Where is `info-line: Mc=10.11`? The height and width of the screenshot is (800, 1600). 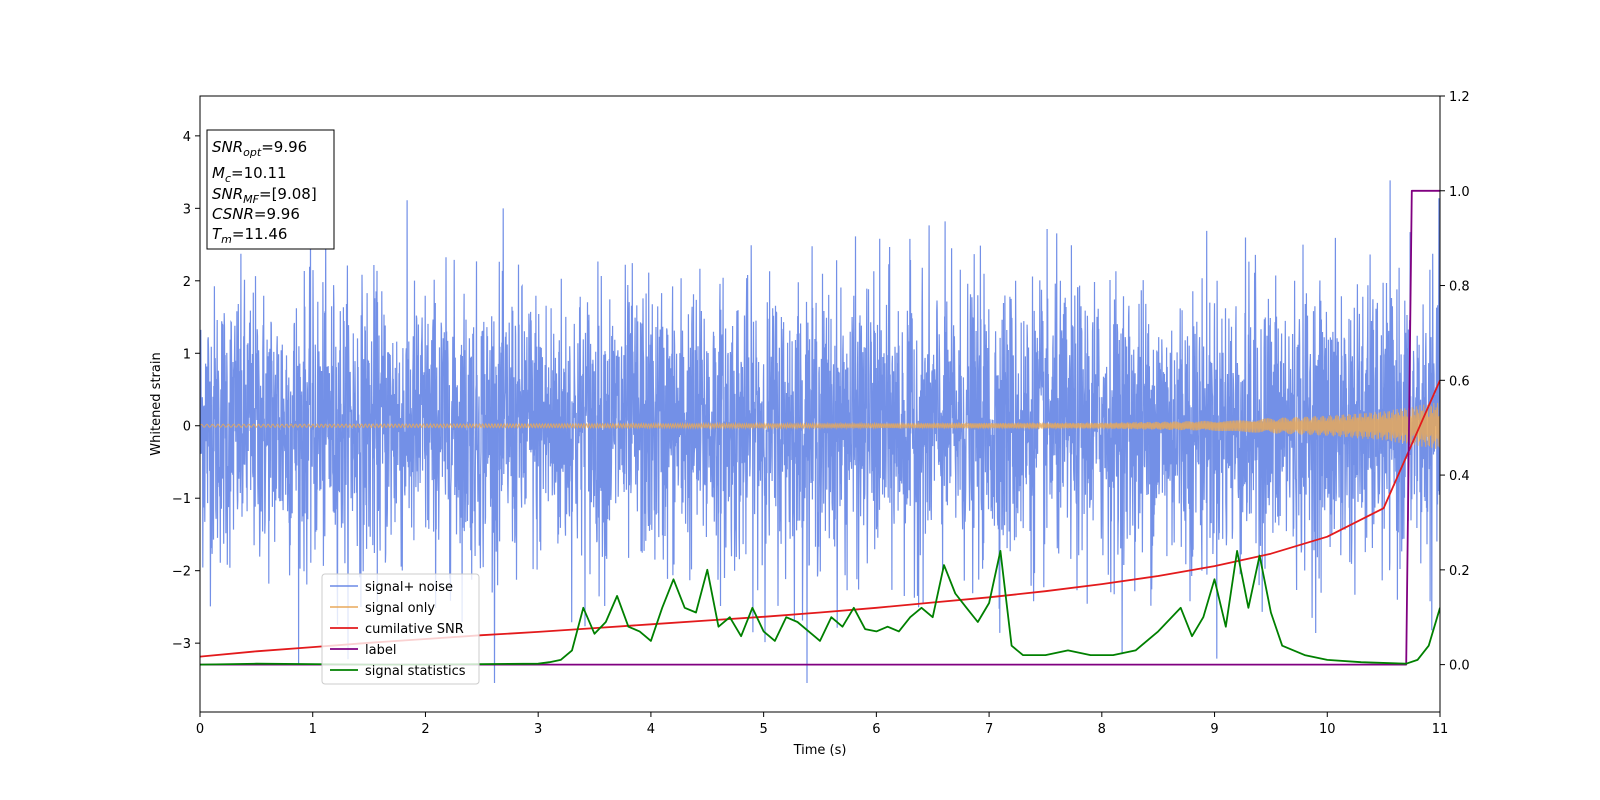 info-line: Mc=10.11 is located at coordinates (249, 174).